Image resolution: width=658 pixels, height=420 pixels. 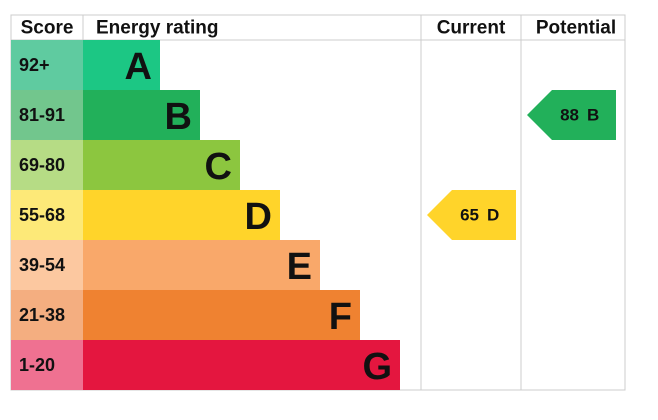 I want to click on arrow-rating: D, so click(x=493, y=215).